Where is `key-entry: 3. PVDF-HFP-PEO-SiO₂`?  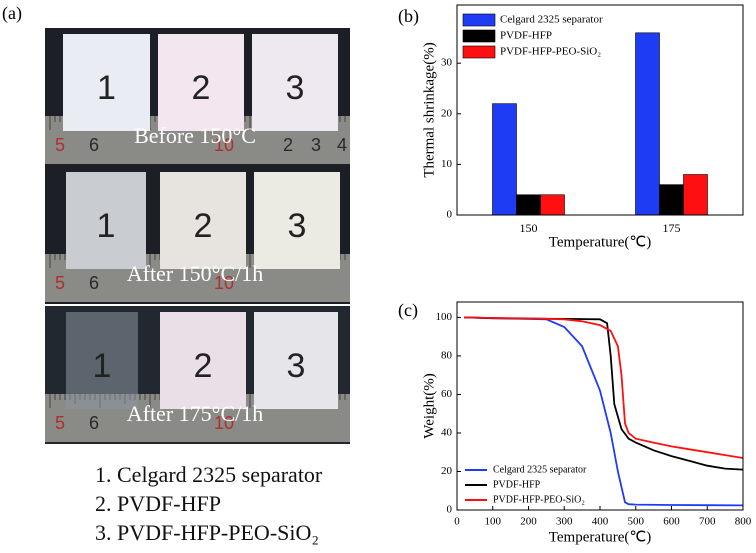 key-entry: 3. PVDF-HFP-PEO-SiO₂ is located at coordinates (207, 532).